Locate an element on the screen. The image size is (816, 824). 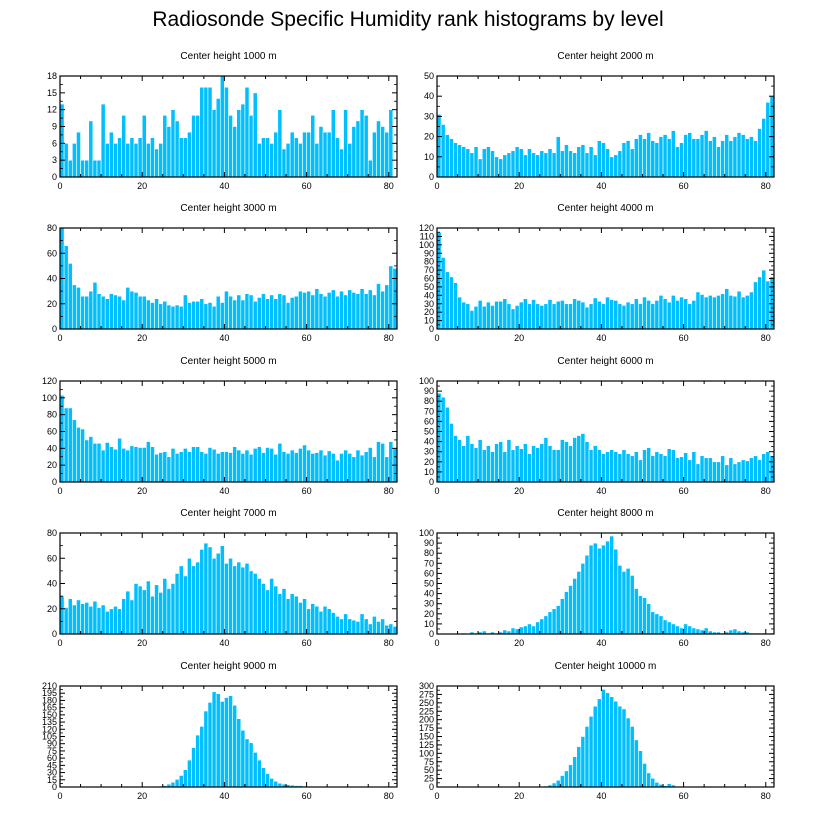
y-tick-label: 80 is located at coordinates (52, 228).